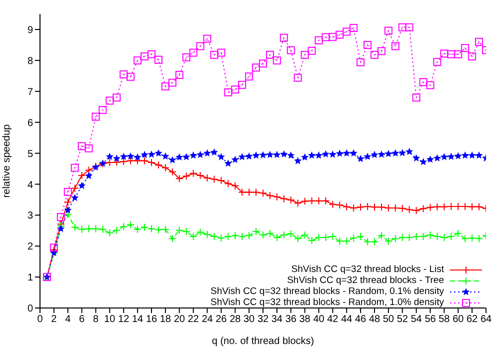 The height and width of the screenshot is (350, 500). What do you see at coordinates (367, 269) in the screenshot?
I see `legend-label: ShVish CC q=32 thread blocks - List` at bounding box center [367, 269].